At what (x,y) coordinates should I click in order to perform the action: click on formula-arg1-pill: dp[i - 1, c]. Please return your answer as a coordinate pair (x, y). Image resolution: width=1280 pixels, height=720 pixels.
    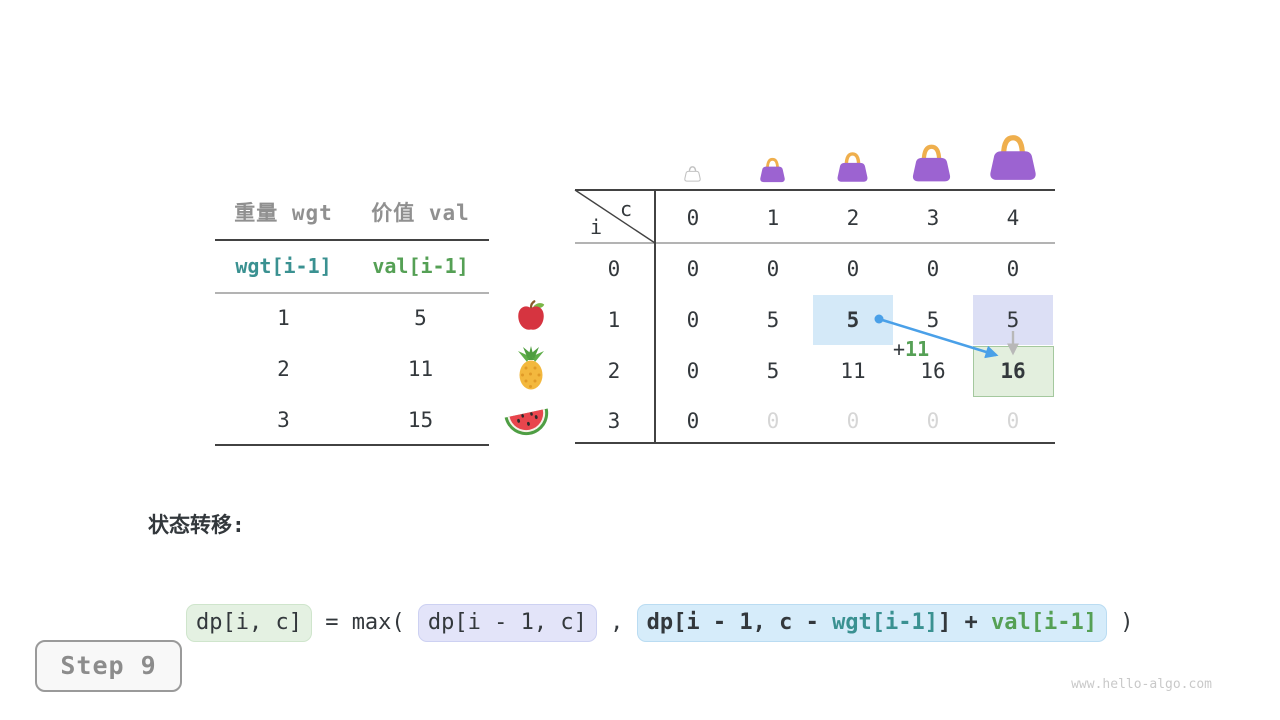
    Looking at the image, I should click on (507, 623).